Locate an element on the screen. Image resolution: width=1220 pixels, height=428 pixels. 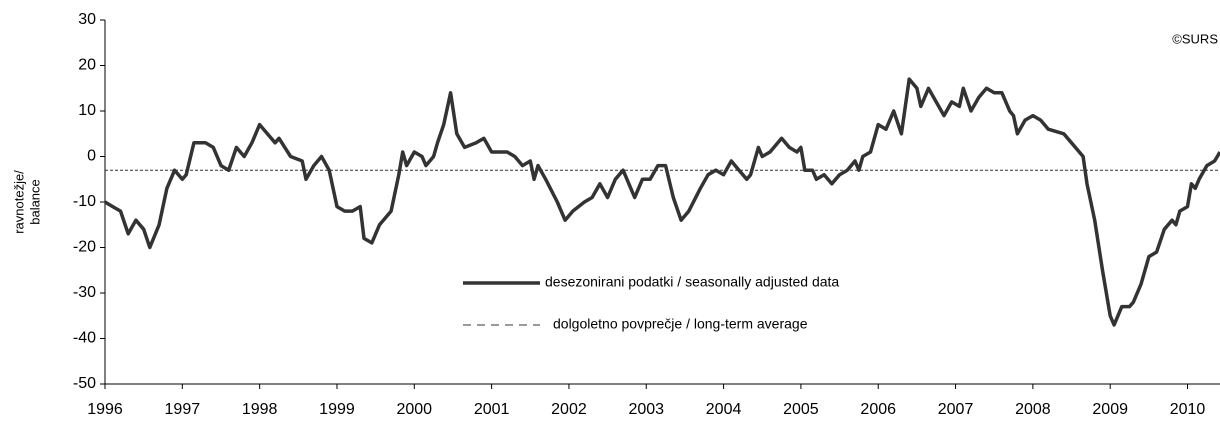
x-tick-label: 2010 is located at coordinates (1188, 409).